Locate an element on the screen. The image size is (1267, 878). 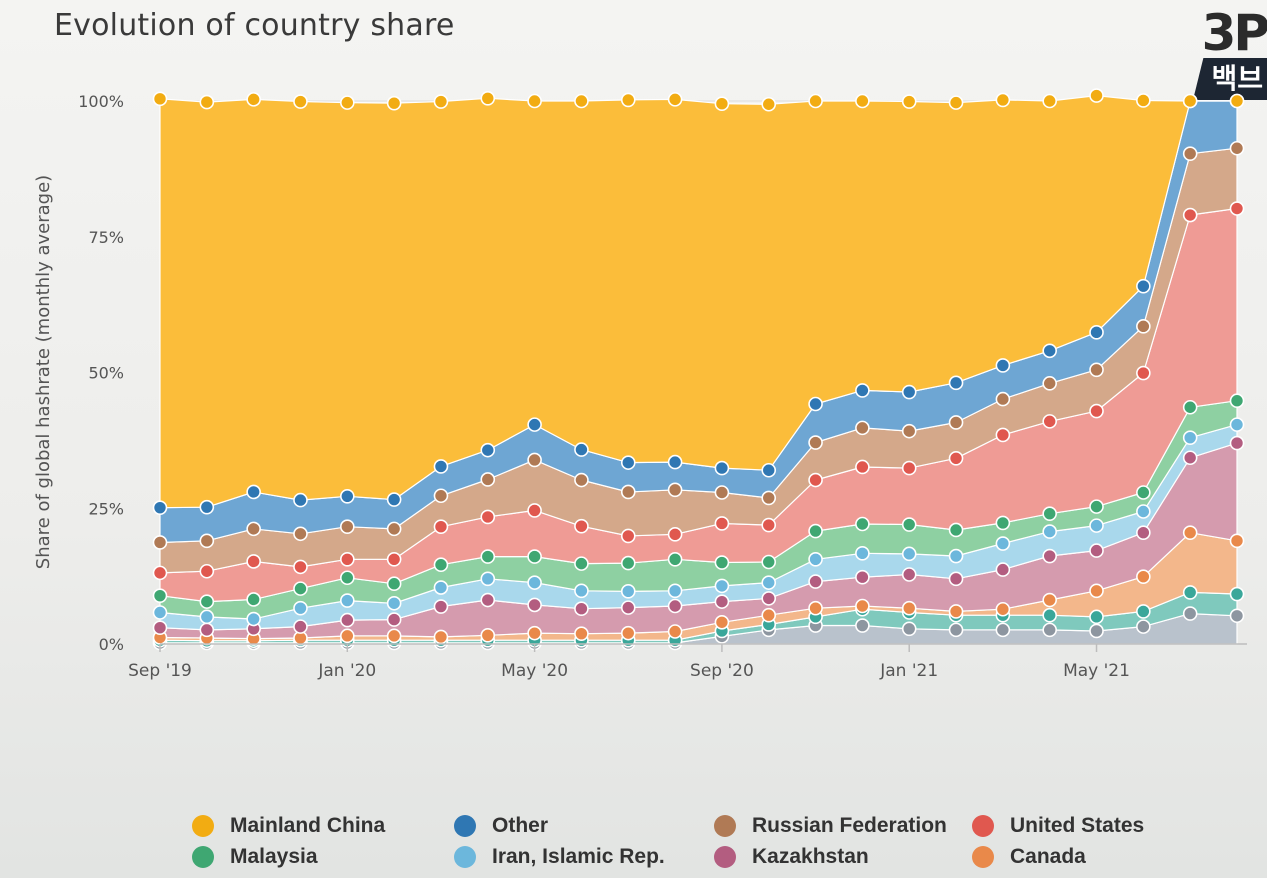
legend-label: Iran, Islamic Rep. is located at coordinates (578, 856).